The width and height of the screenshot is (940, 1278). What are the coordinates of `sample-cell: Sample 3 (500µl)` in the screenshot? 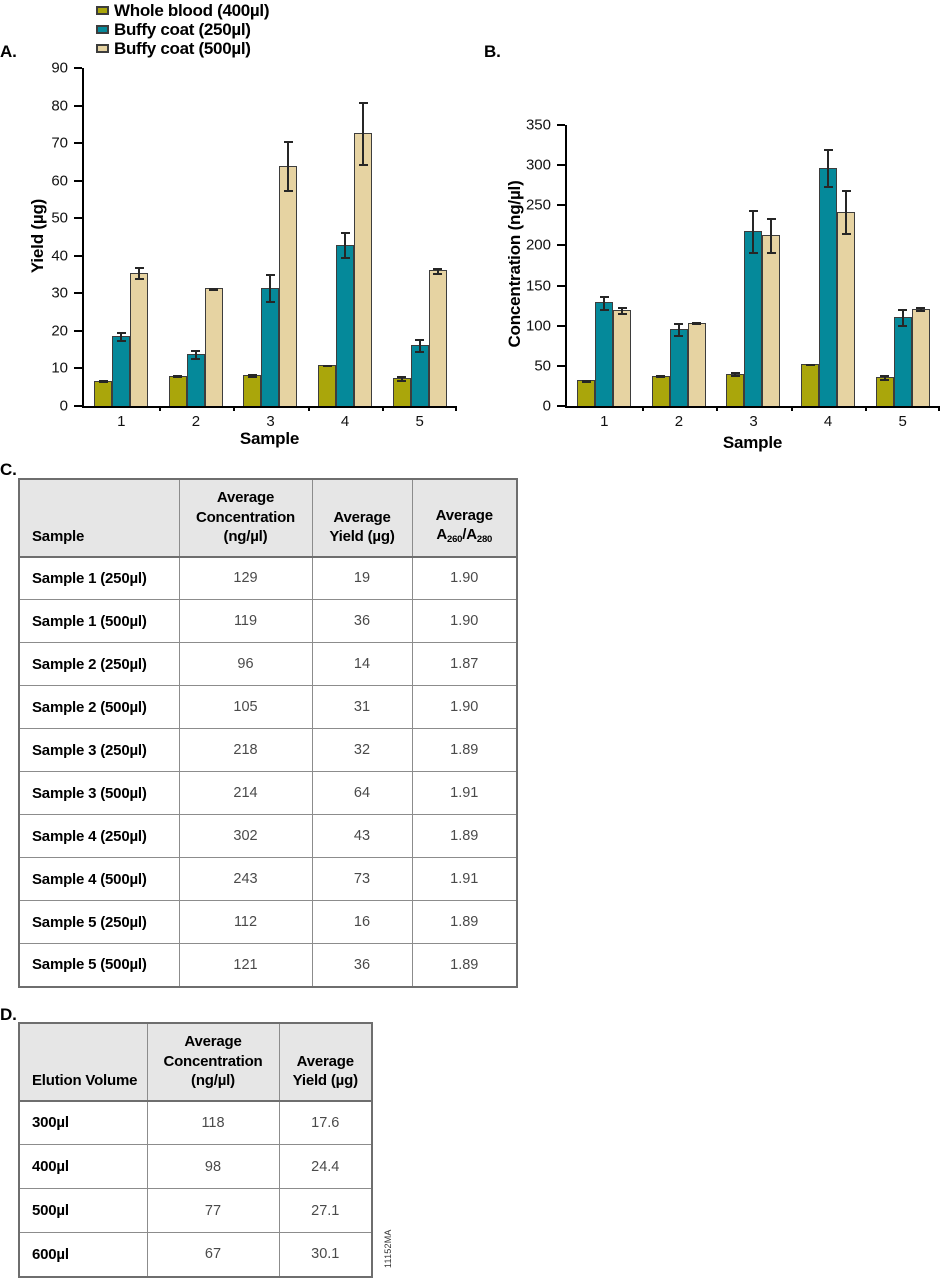 It's located at (99, 793).